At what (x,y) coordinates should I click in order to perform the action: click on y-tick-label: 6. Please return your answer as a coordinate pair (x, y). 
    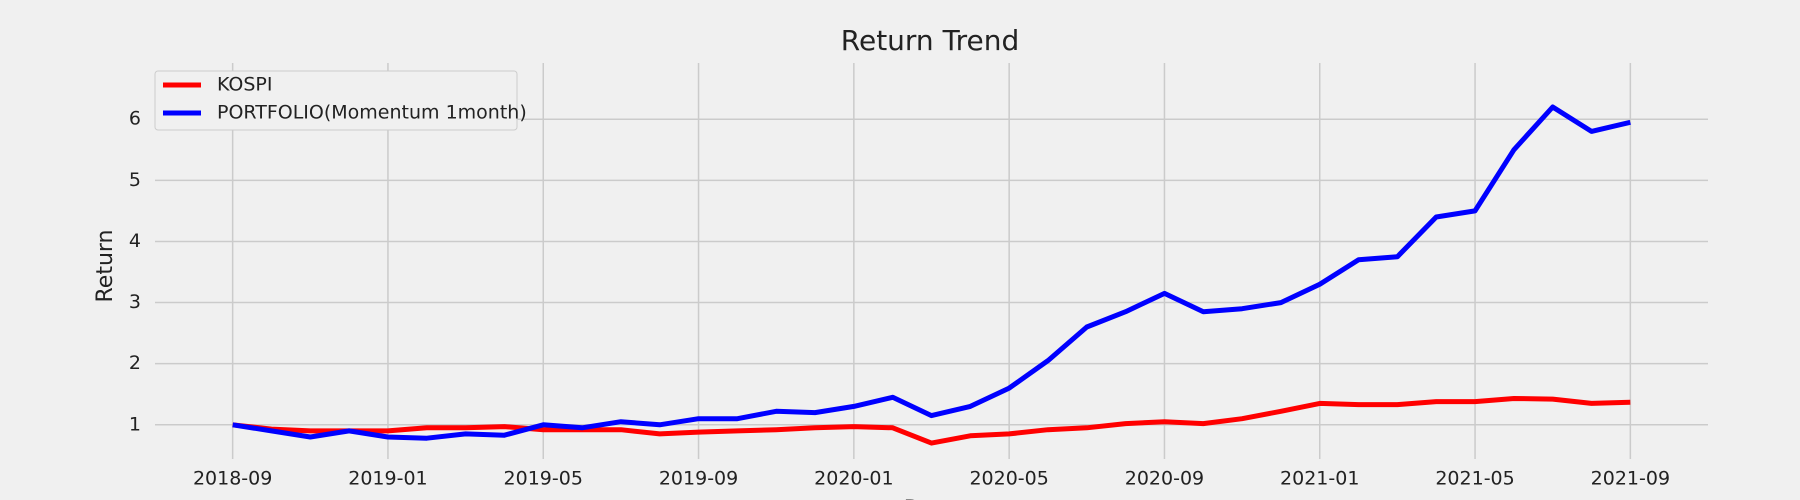
    Looking at the image, I should click on (135, 119).